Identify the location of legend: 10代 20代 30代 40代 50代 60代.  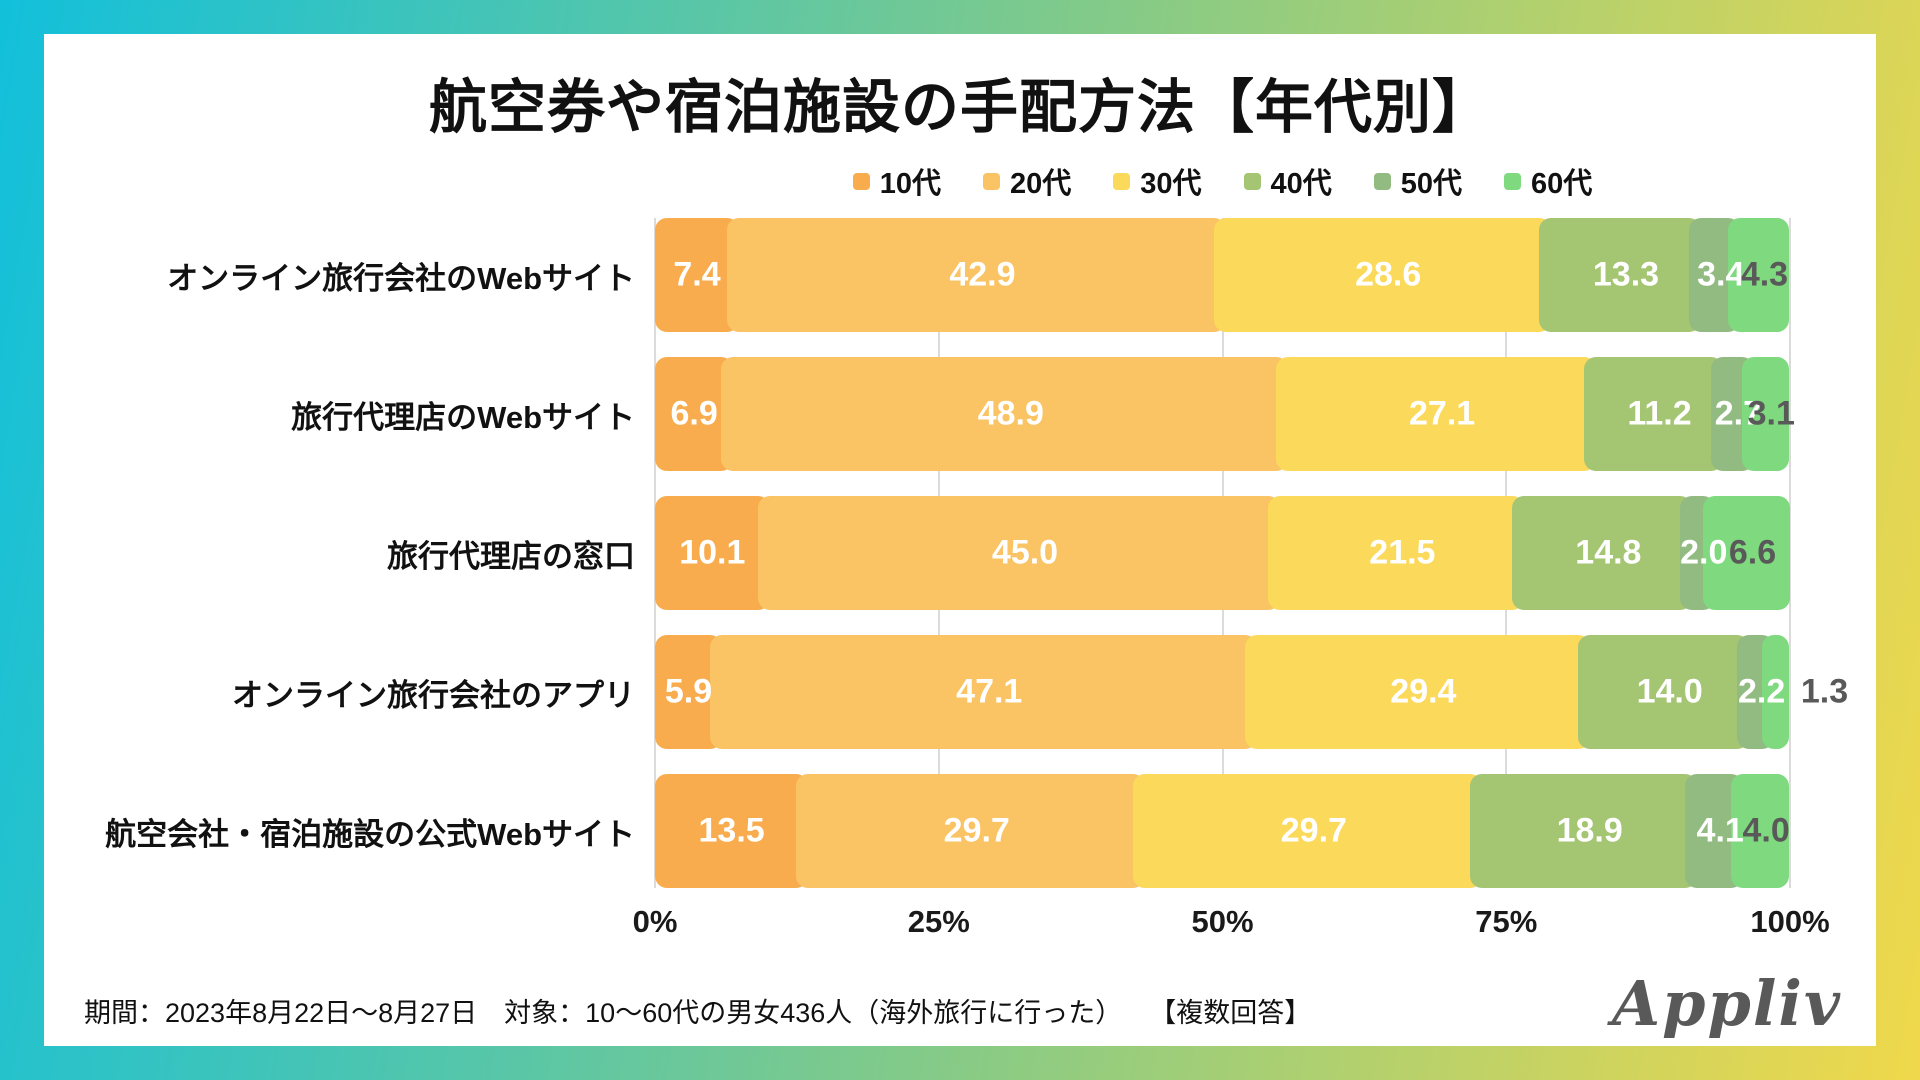
(1222, 181).